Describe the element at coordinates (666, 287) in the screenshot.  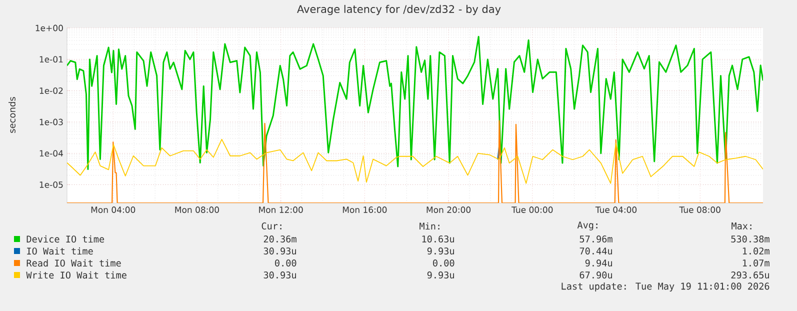
I see `text: Last update: Tue May 19 11:01:00 2026` at that location.